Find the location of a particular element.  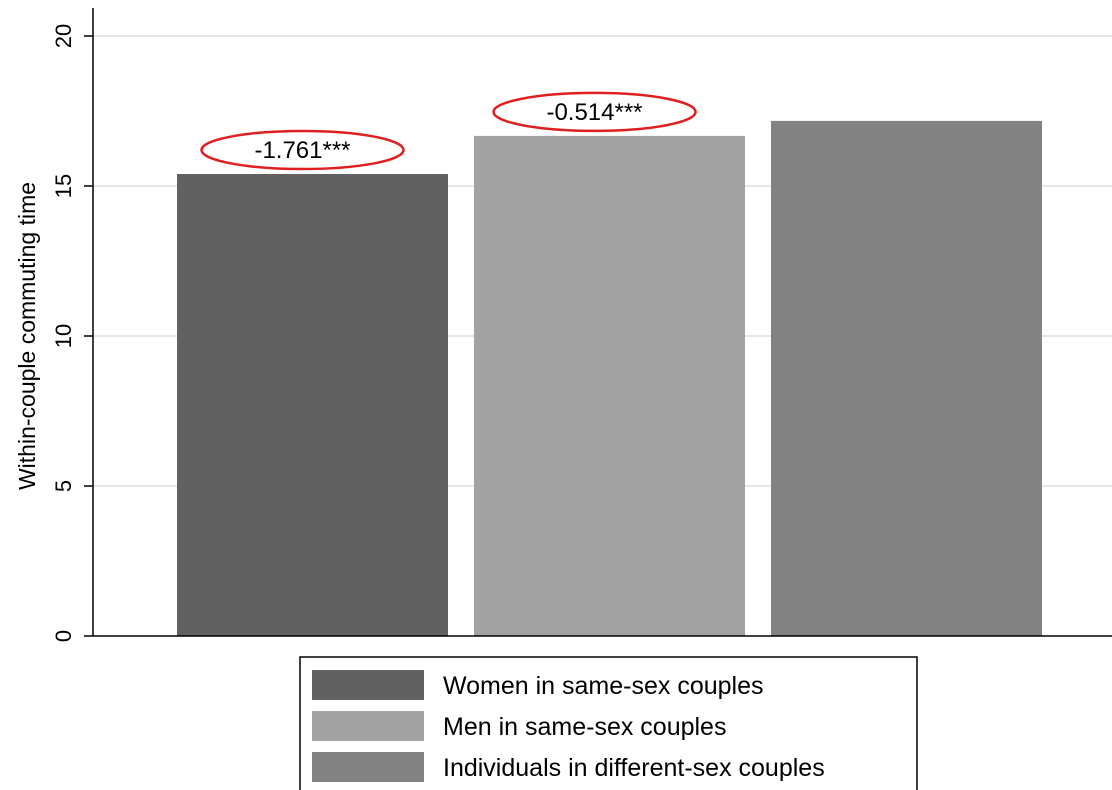

y-tick-label: 0 is located at coordinates (63, 636).